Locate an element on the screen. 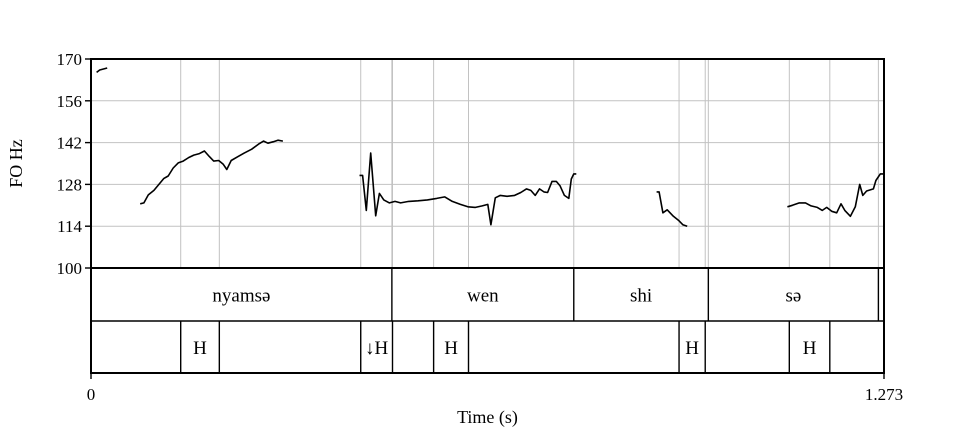  x-tick-label: 1.273 is located at coordinates (884, 394).